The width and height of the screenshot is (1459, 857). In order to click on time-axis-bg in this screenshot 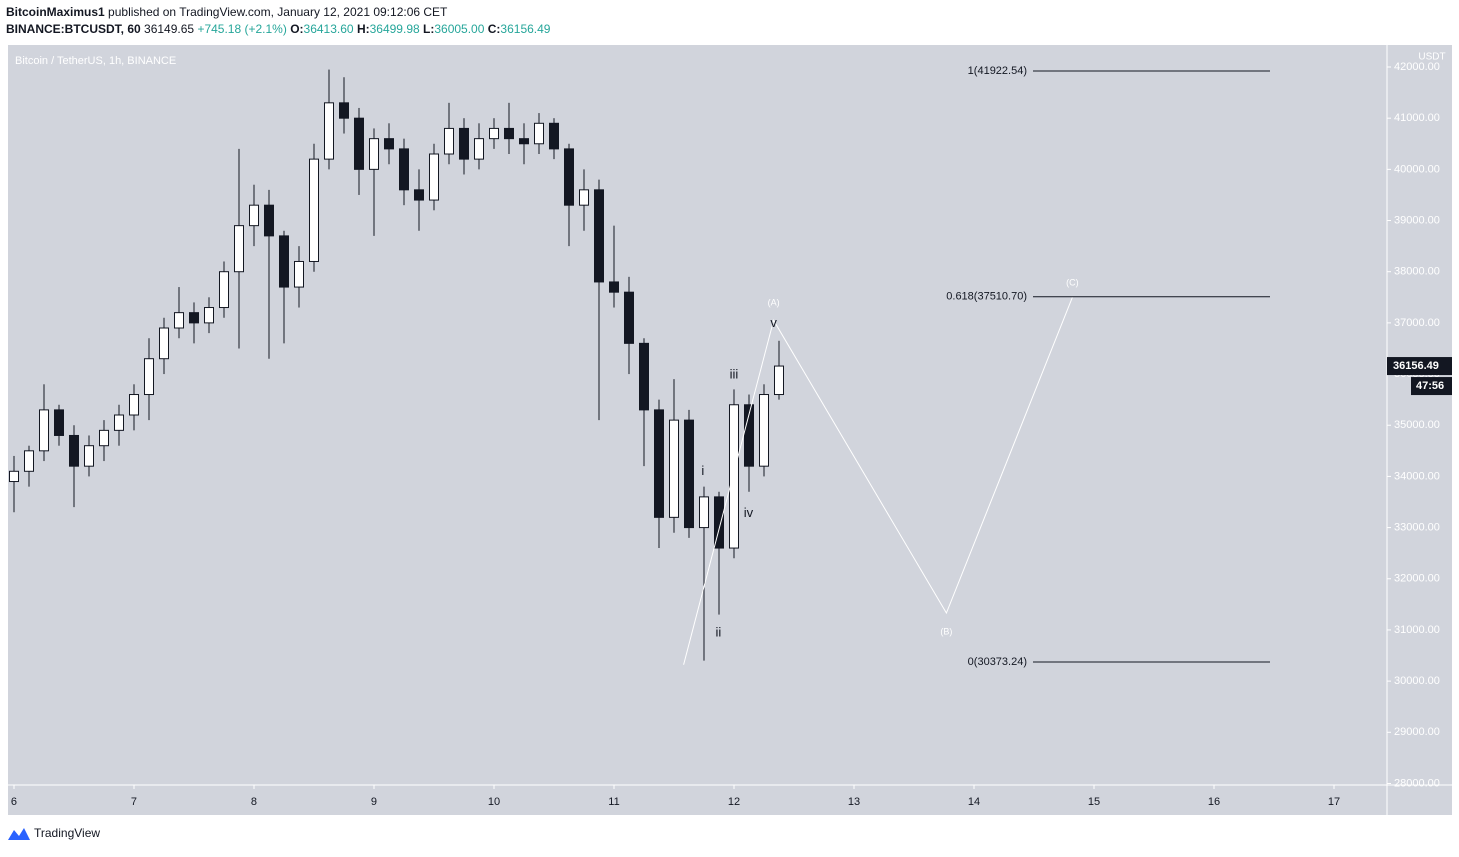, I will do `click(730, 800)`.